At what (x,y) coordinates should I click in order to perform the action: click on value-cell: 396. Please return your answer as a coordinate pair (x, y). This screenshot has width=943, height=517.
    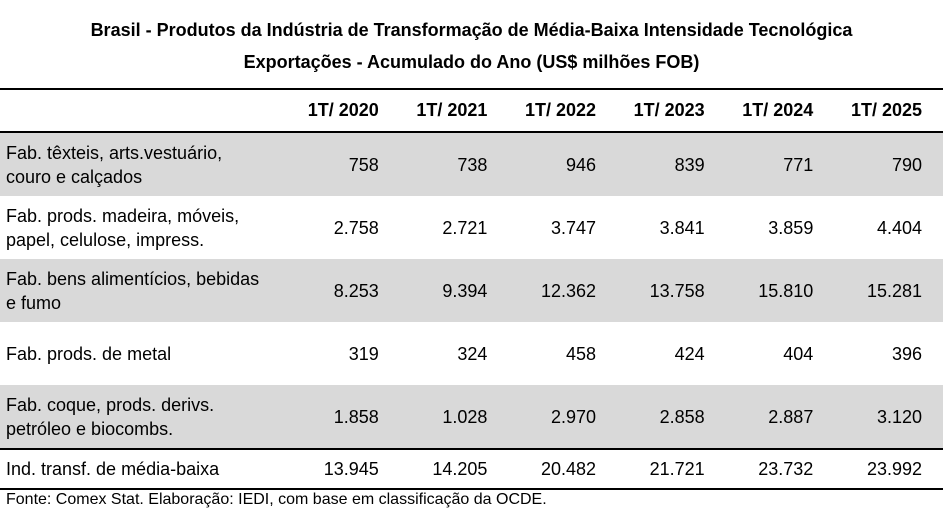
    Looking at the image, I should click on (906, 353).